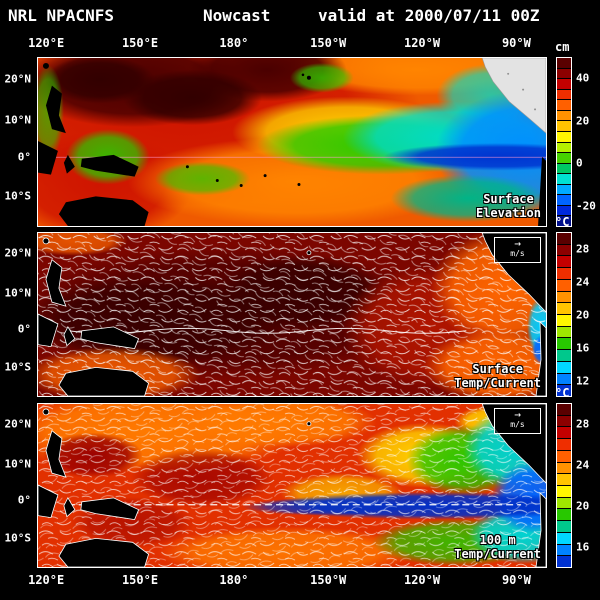 The height and width of the screenshot is (600, 600). Describe the element at coordinates (564, 142) in the screenshot. I see `colorbar-elevation` at that location.